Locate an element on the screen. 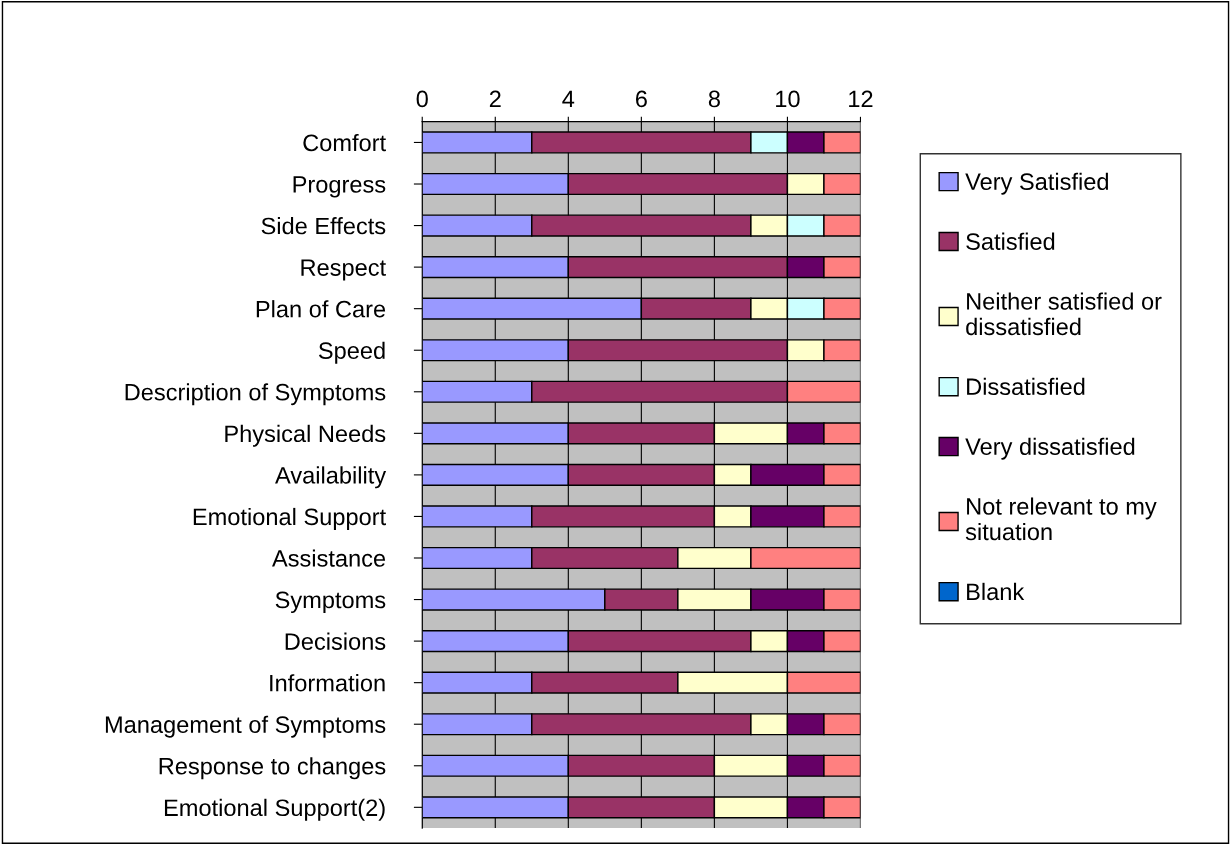 Image resolution: width=1231 pixels, height=845 pixels. x-tick-label: 2 is located at coordinates (495, 99).